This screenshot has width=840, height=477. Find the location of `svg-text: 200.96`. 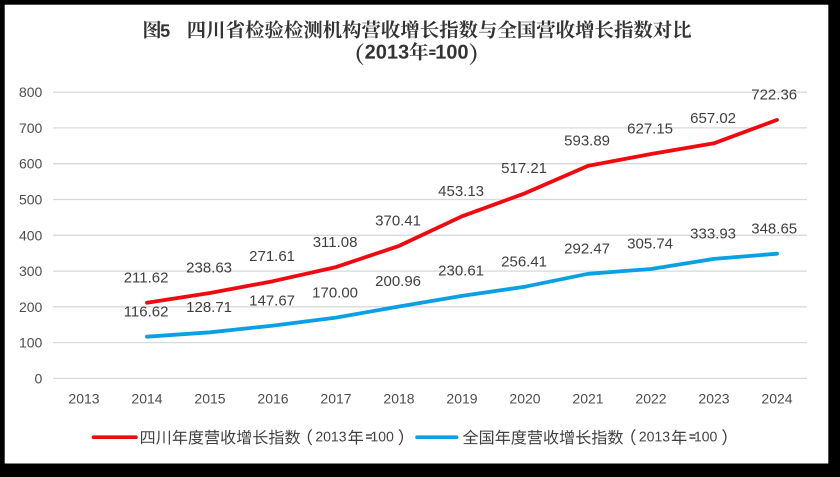

svg-text: 200.96 is located at coordinates (398, 281).